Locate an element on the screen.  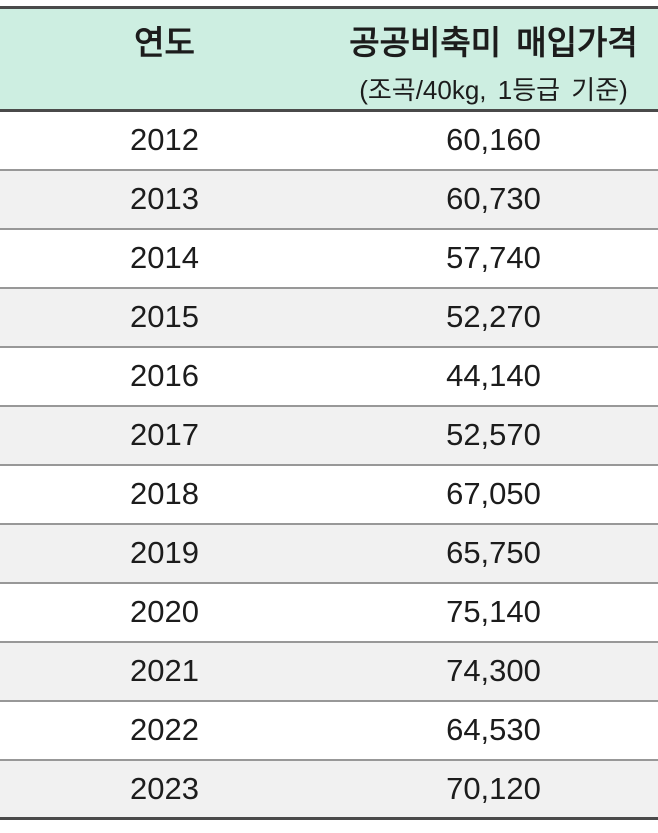
table-row: 2019 65,750 is located at coordinates (329, 552).